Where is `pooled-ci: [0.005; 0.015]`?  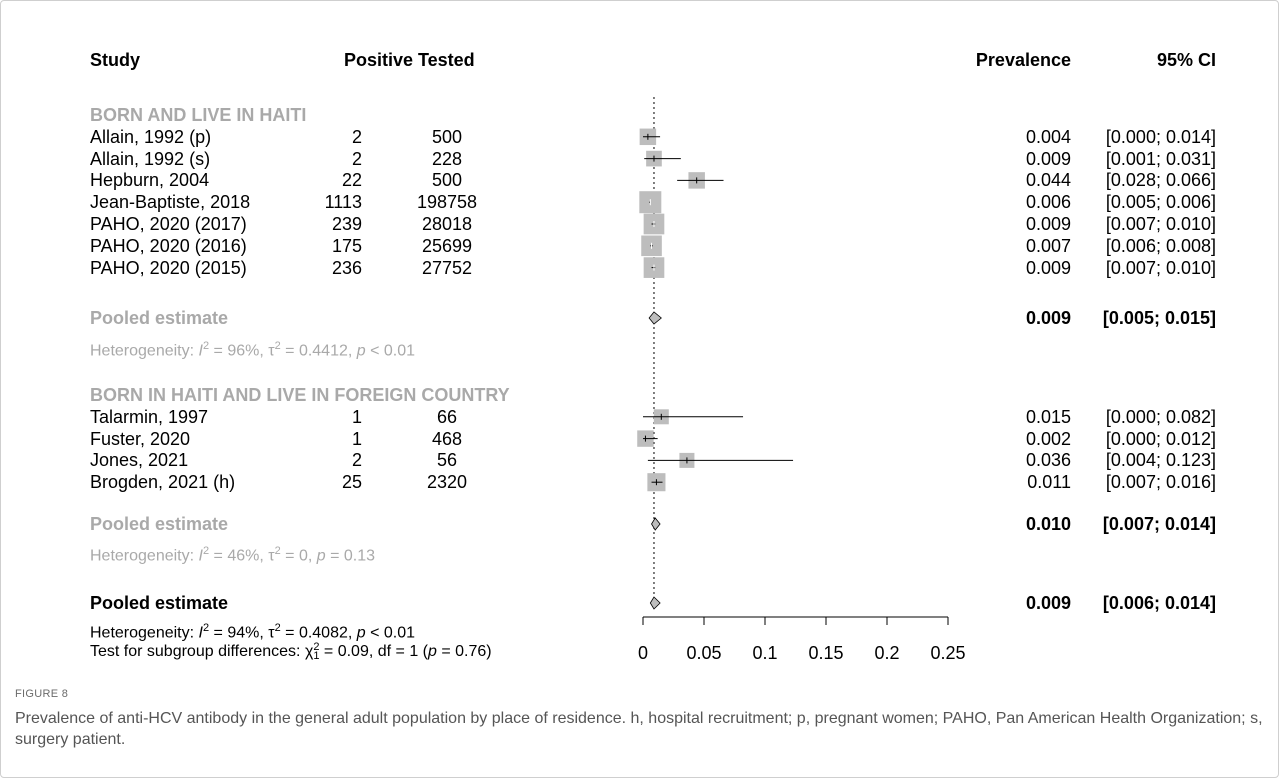
pooled-ci: [0.005; 0.015] is located at coordinates (1159, 318).